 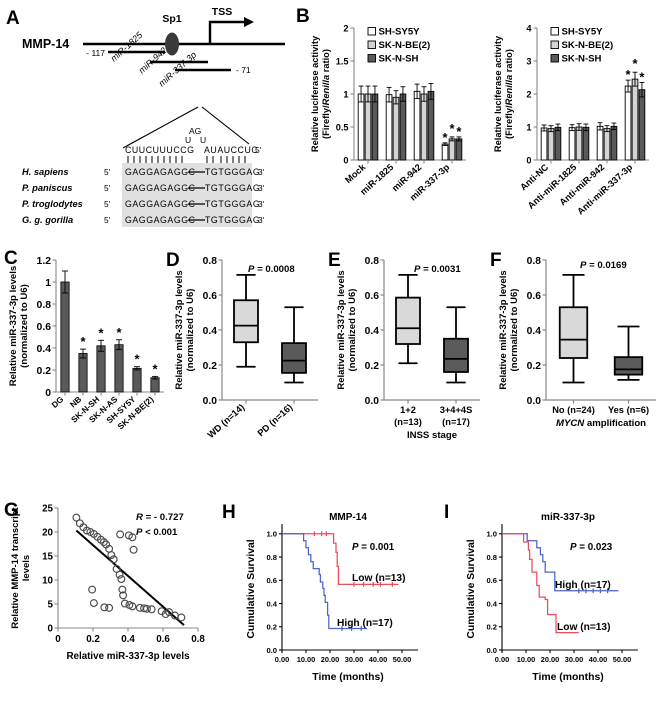 I want to click on panel-e-ylabel-line1: Relative miR-337-3p levels, so click(x=341, y=329).